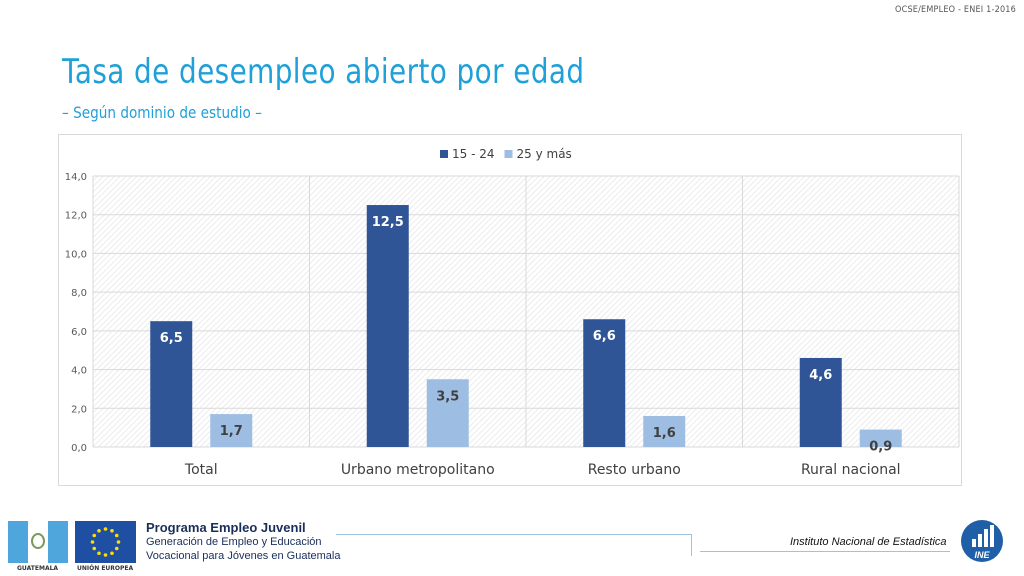 The image size is (1024, 576). I want to click on y-tick-label: 6,0, so click(79, 332).